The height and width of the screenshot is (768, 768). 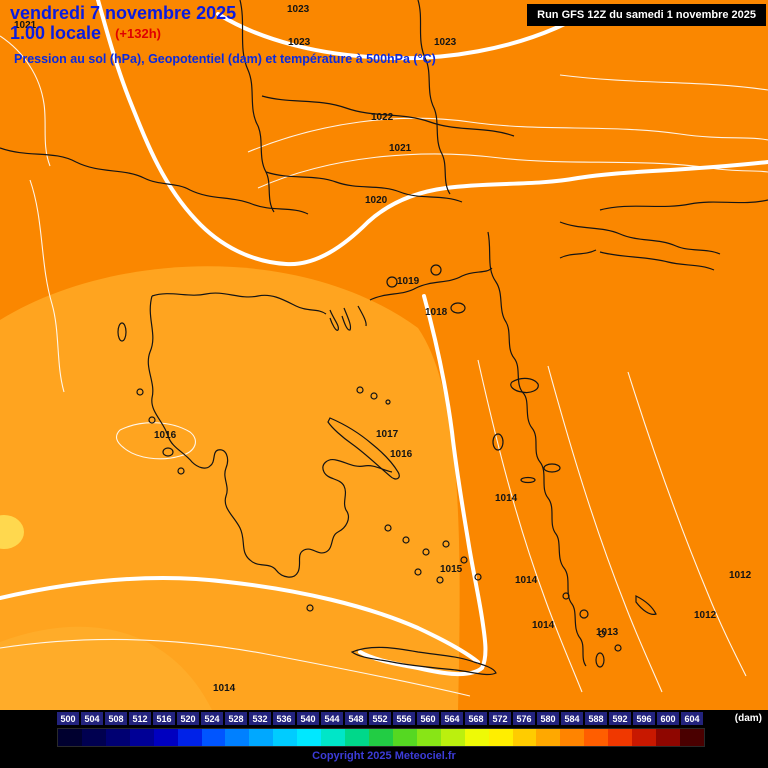 I want to click on legend-value: 532, so click(x=260, y=718).